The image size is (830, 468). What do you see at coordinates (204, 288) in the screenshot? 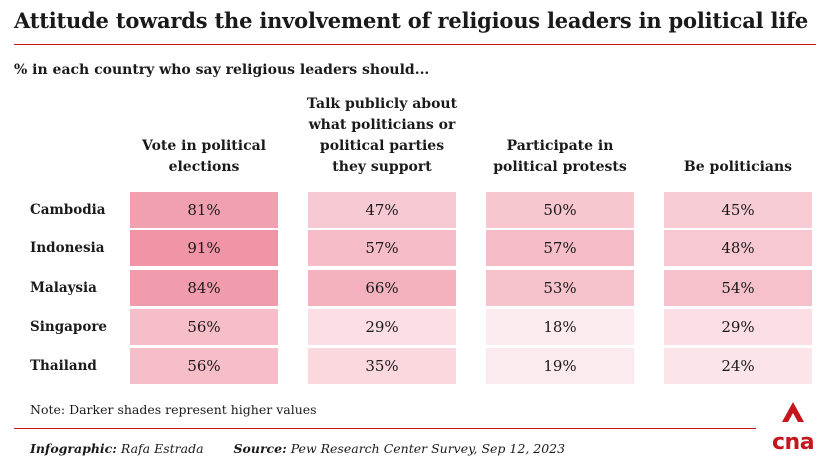
I see `table-cell: 84%` at bounding box center [204, 288].